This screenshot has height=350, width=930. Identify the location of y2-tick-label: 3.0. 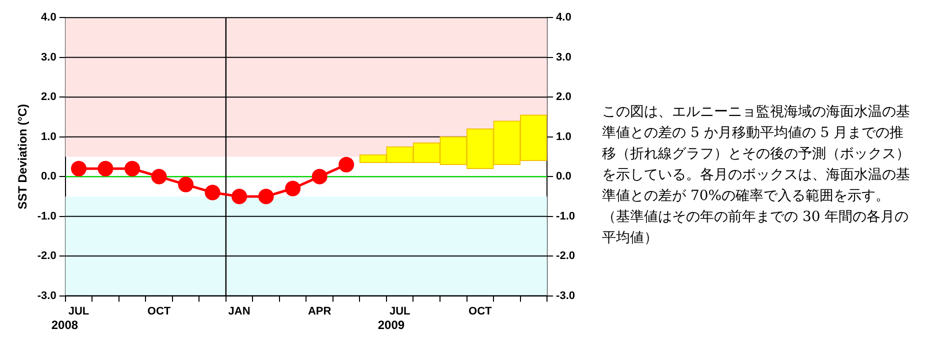
(564, 57).